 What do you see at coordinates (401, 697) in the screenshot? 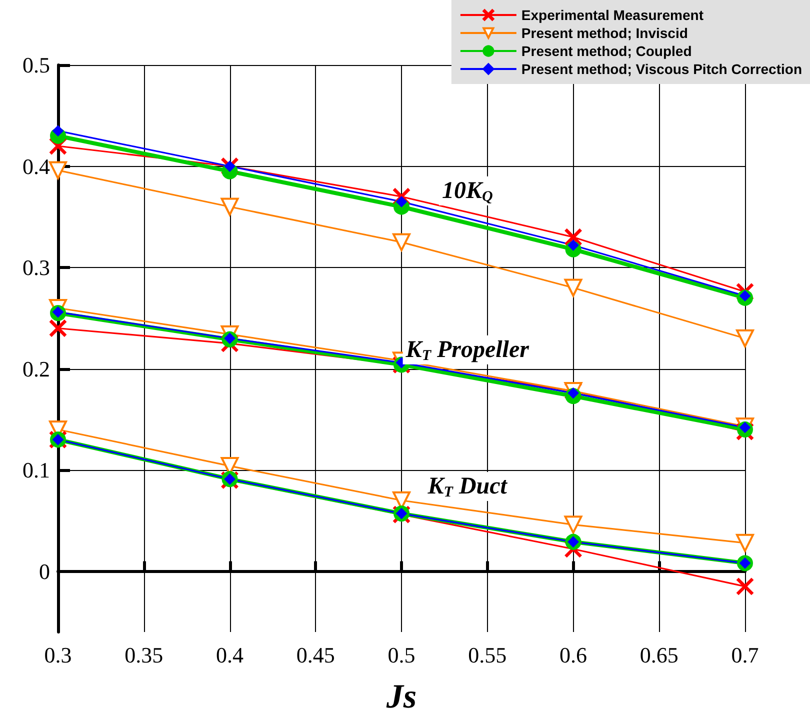
I see `x-axis-title: Js` at bounding box center [401, 697].